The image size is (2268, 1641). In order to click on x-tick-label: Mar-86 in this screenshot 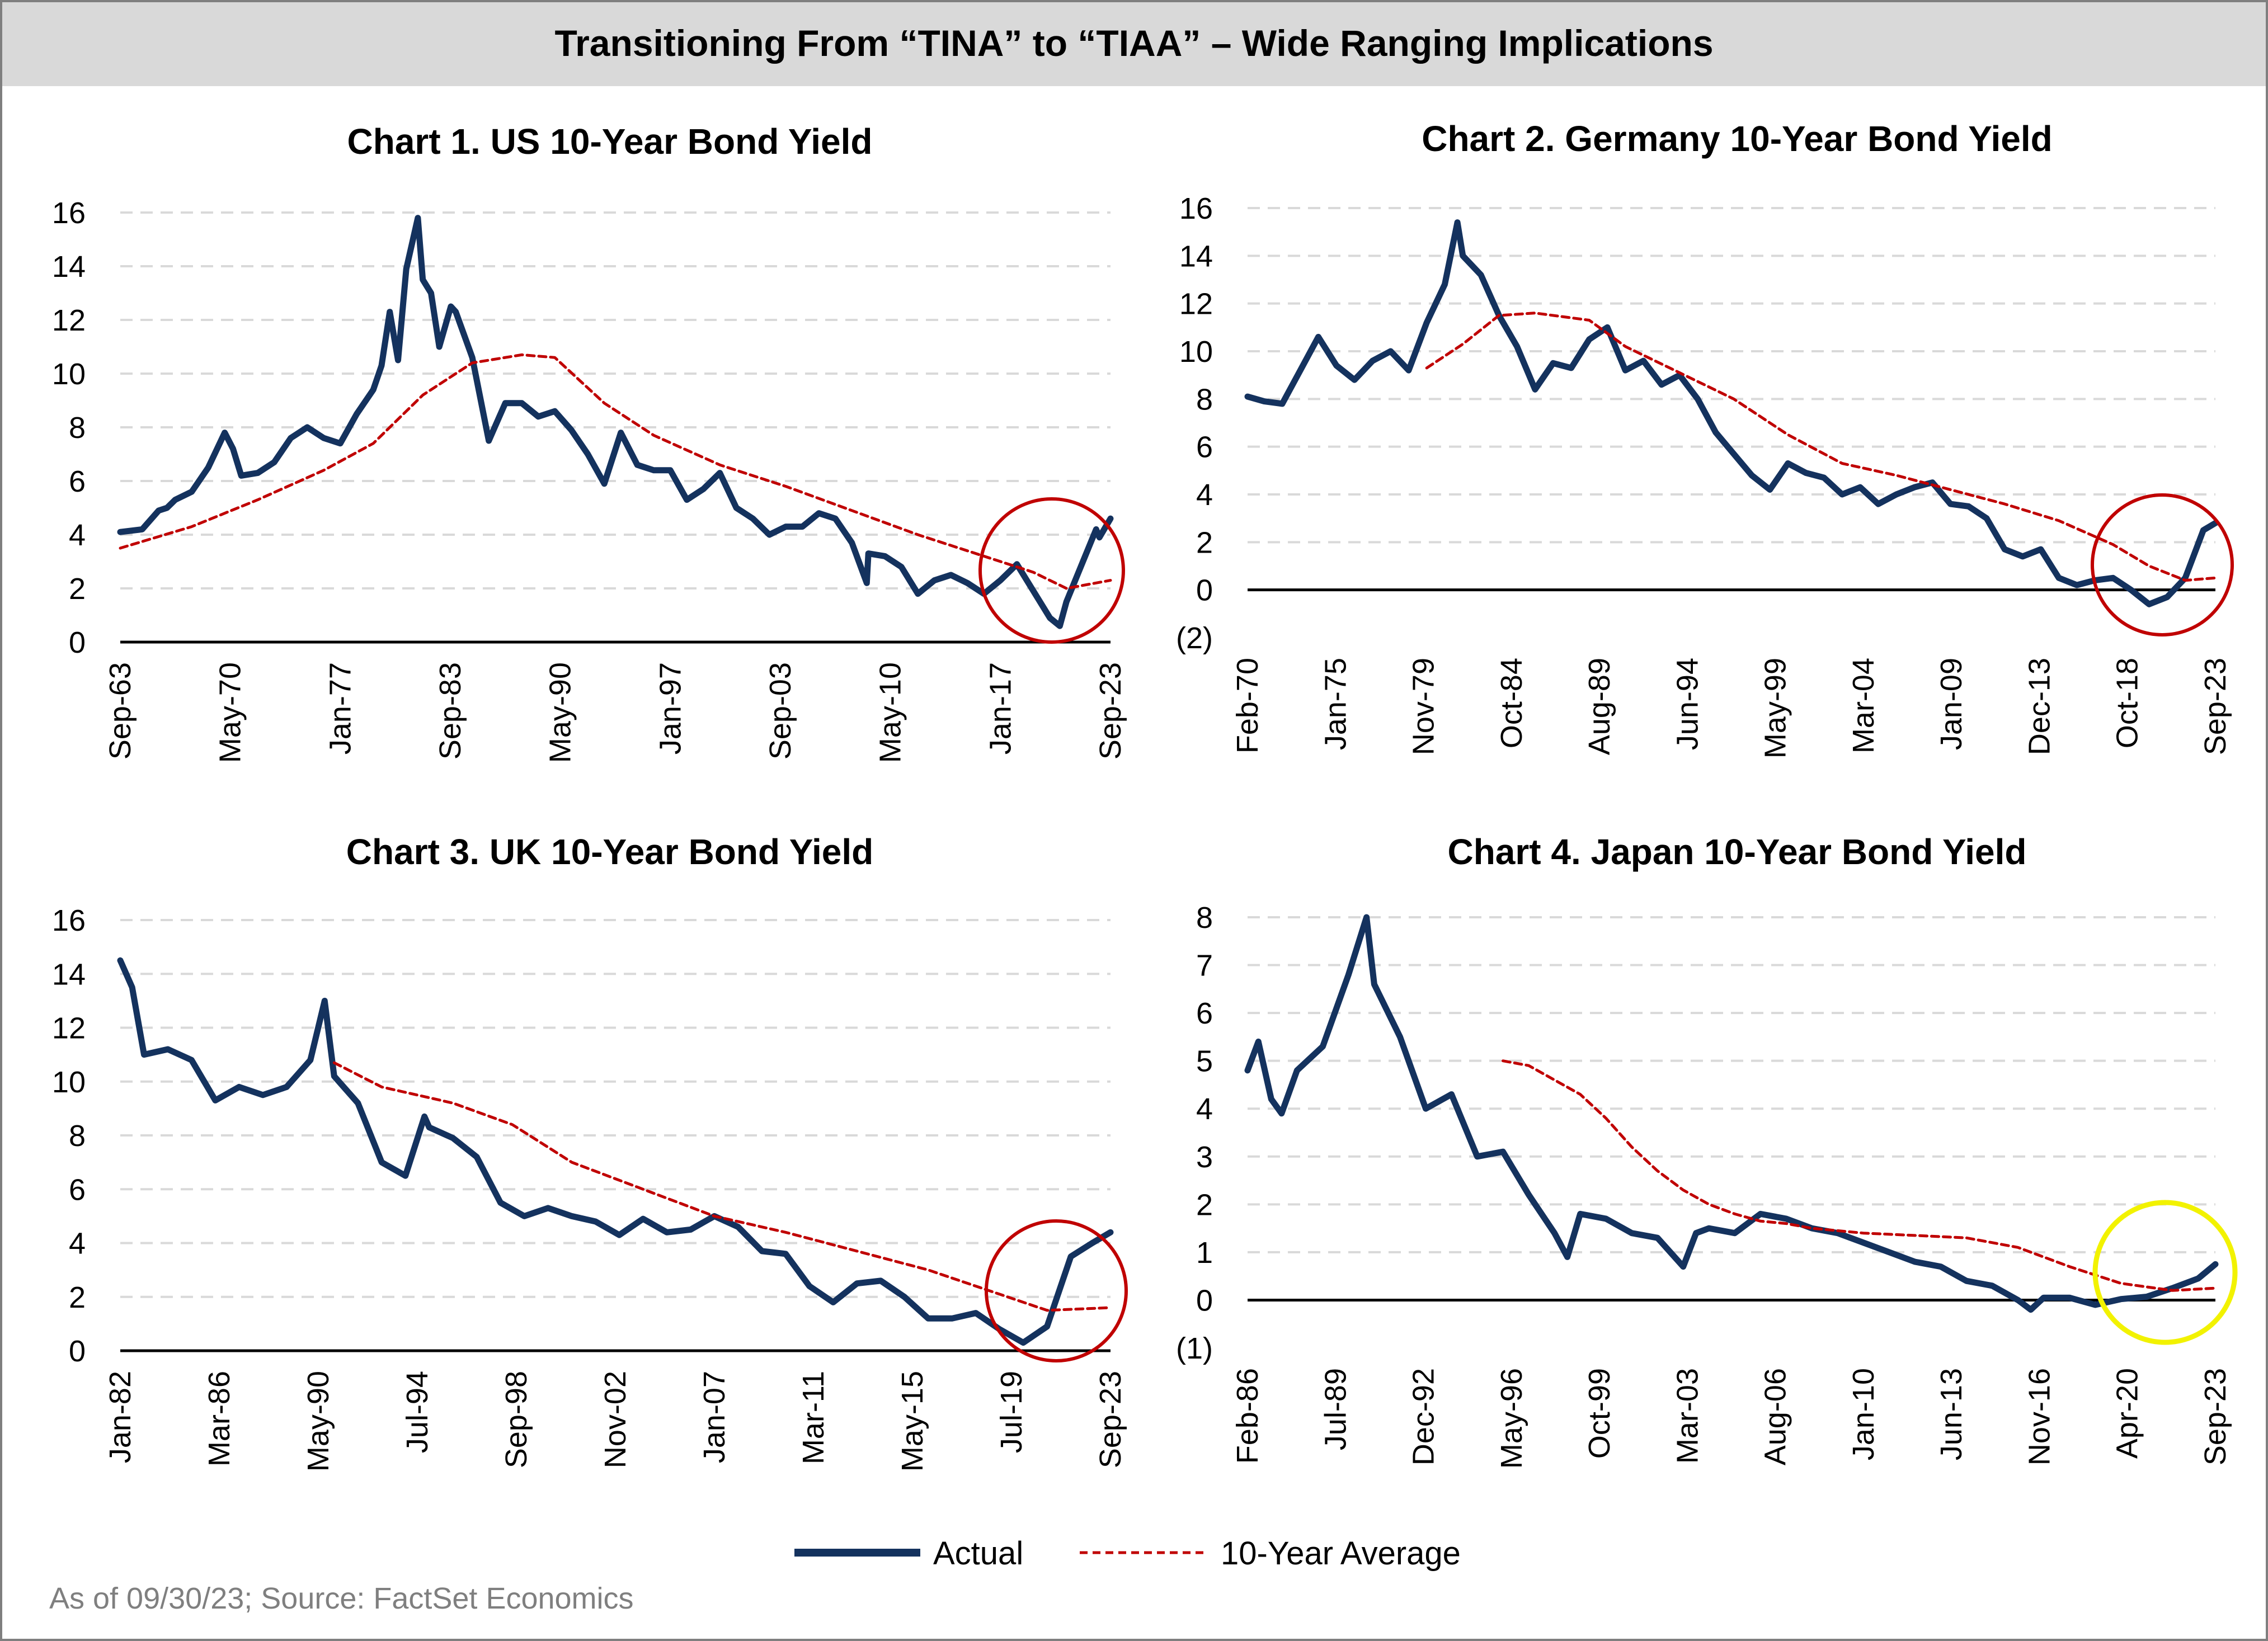, I will do `click(219, 1418)`.